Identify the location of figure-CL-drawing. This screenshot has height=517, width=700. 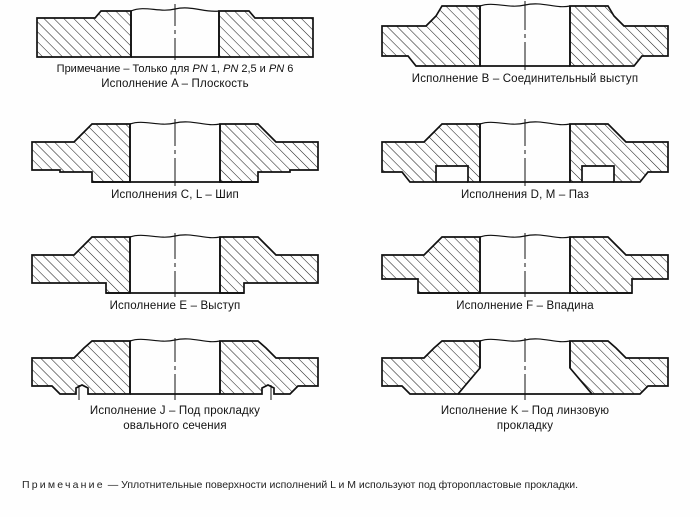
(175, 153).